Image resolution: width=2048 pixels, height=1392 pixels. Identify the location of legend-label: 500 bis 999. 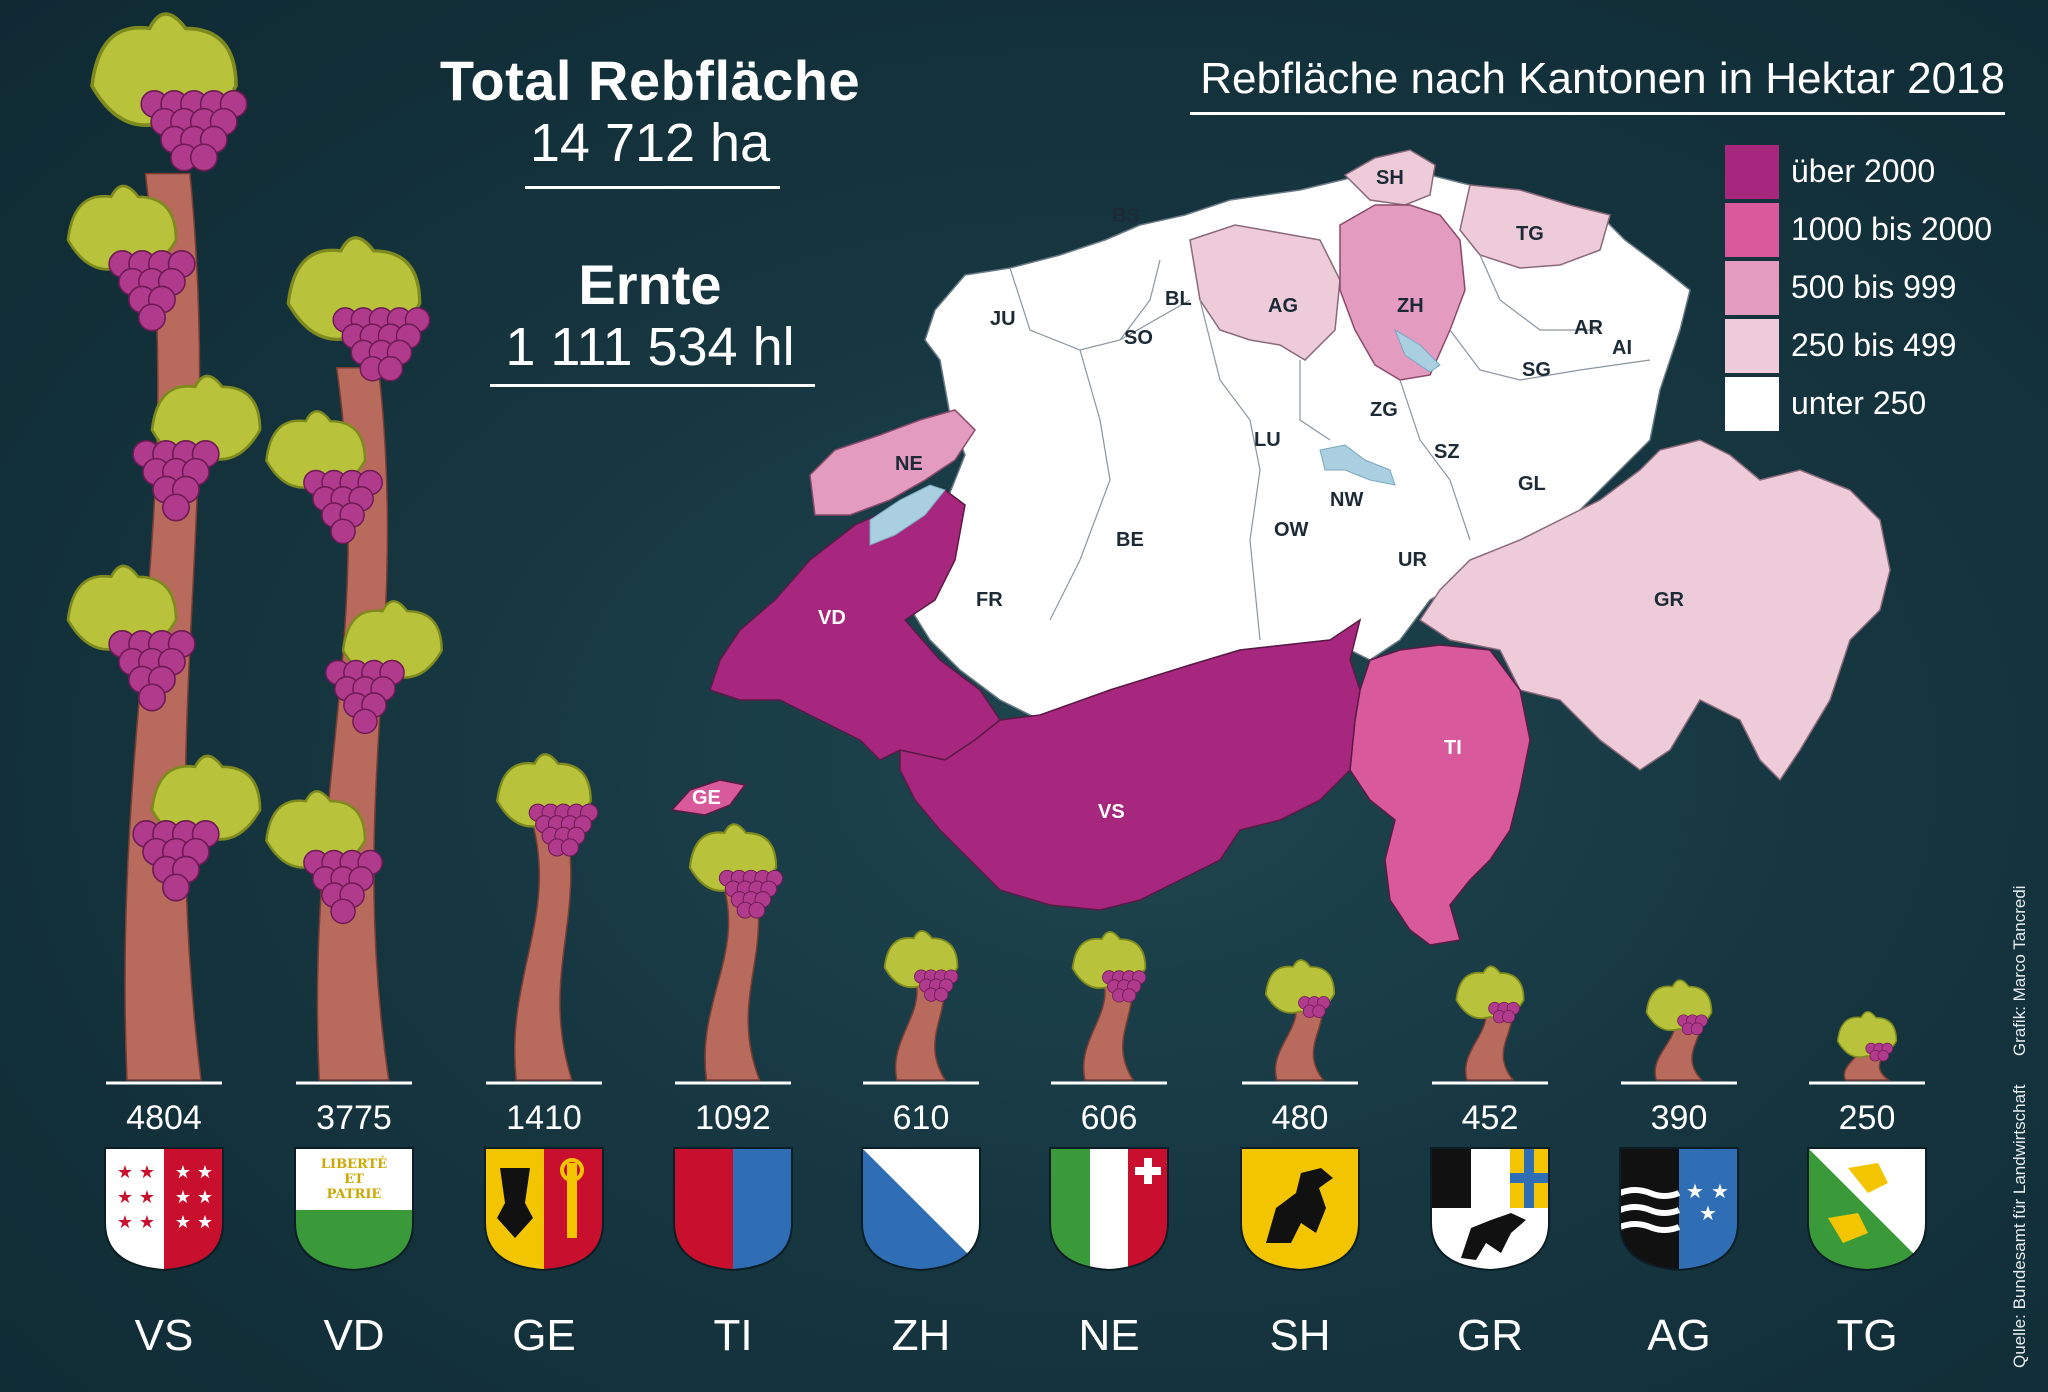
(1874, 287).